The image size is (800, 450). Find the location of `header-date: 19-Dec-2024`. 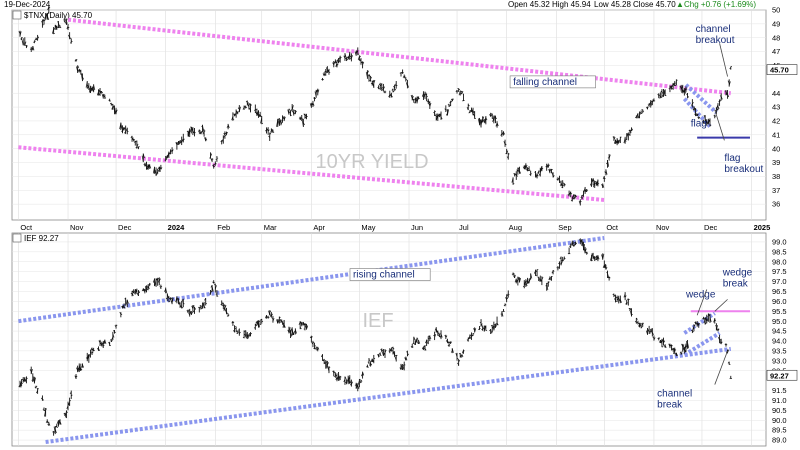

header-date: 19-Dec-2024 is located at coordinates (27, 4).